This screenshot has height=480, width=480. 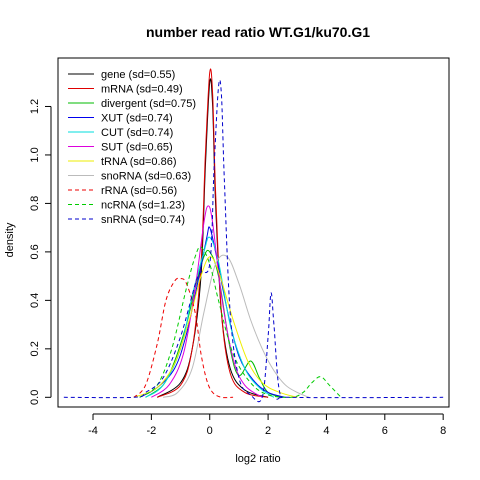 I want to click on x-tick-label: 4, so click(x=326, y=431).